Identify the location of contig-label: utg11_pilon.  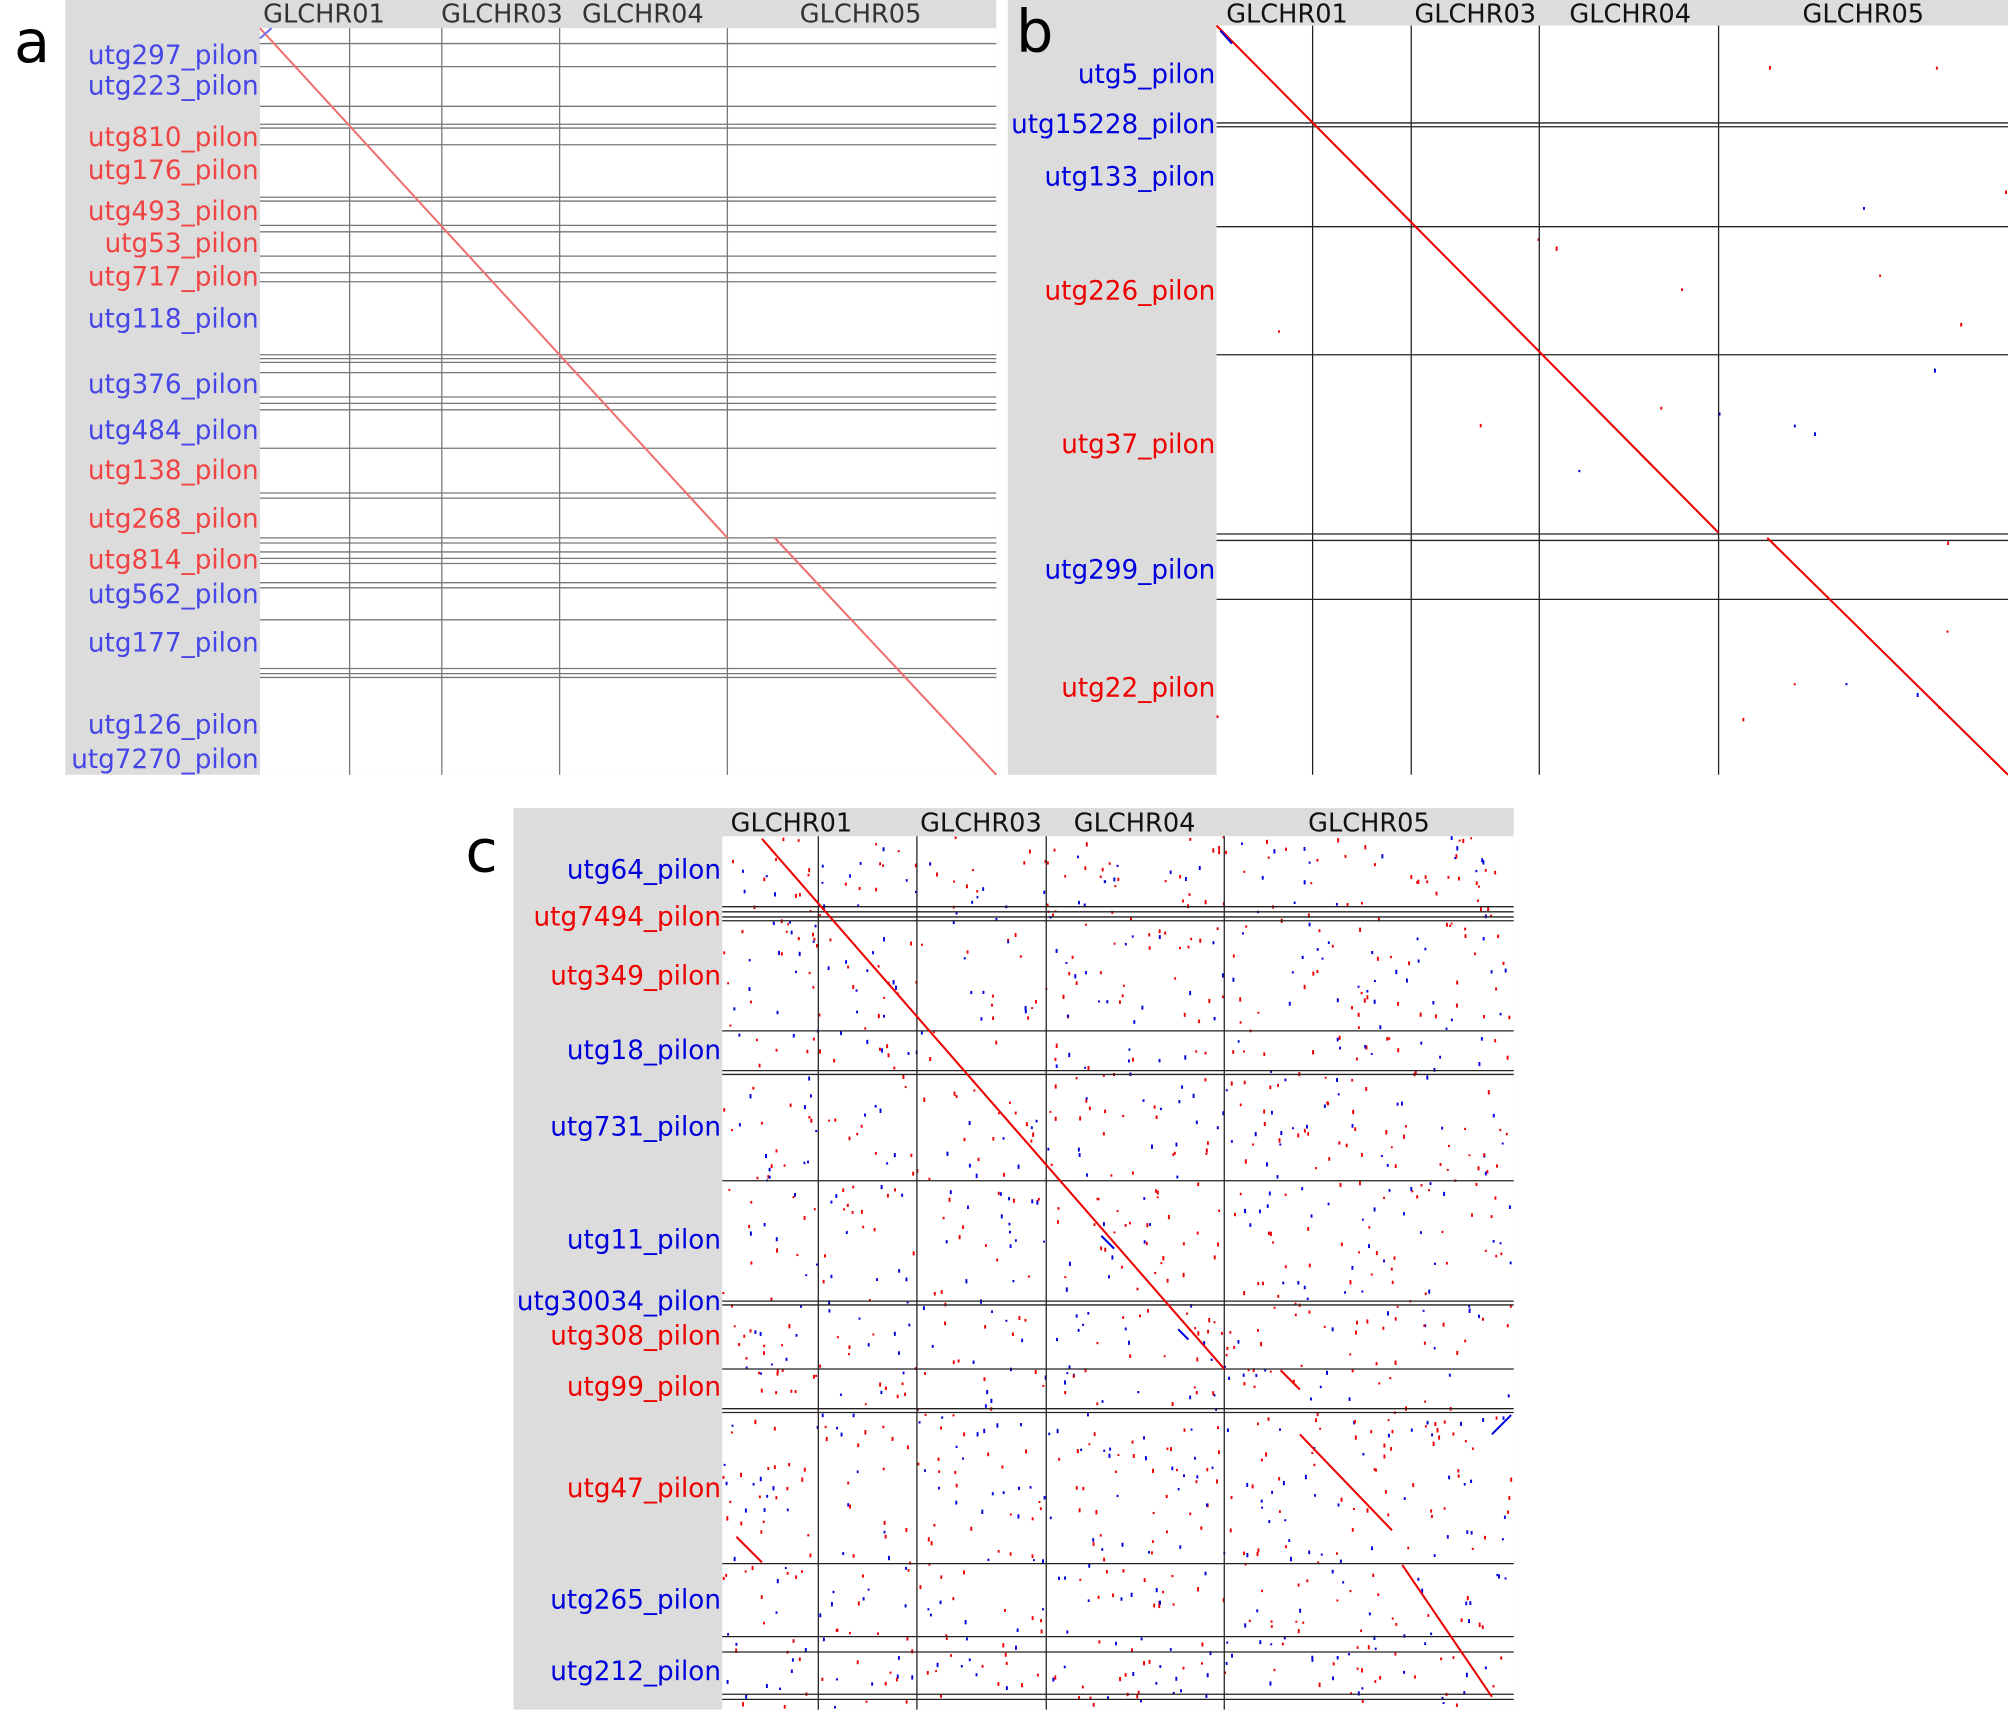
(644, 1240).